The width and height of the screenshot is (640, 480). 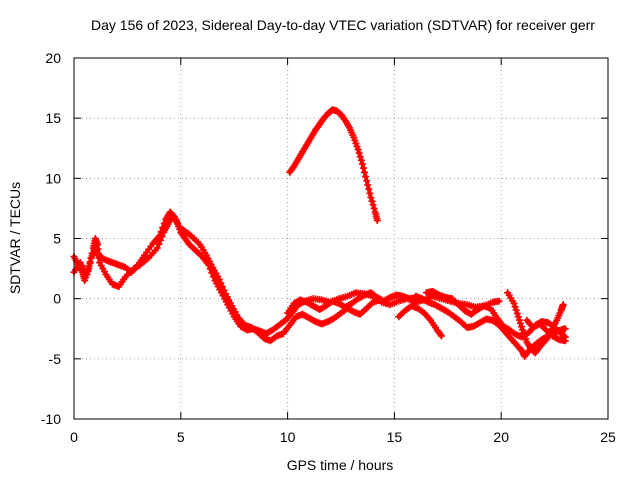 What do you see at coordinates (51, 419) in the screenshot?
I see `y-tick-label: -10` at bounding box center [51, 419].